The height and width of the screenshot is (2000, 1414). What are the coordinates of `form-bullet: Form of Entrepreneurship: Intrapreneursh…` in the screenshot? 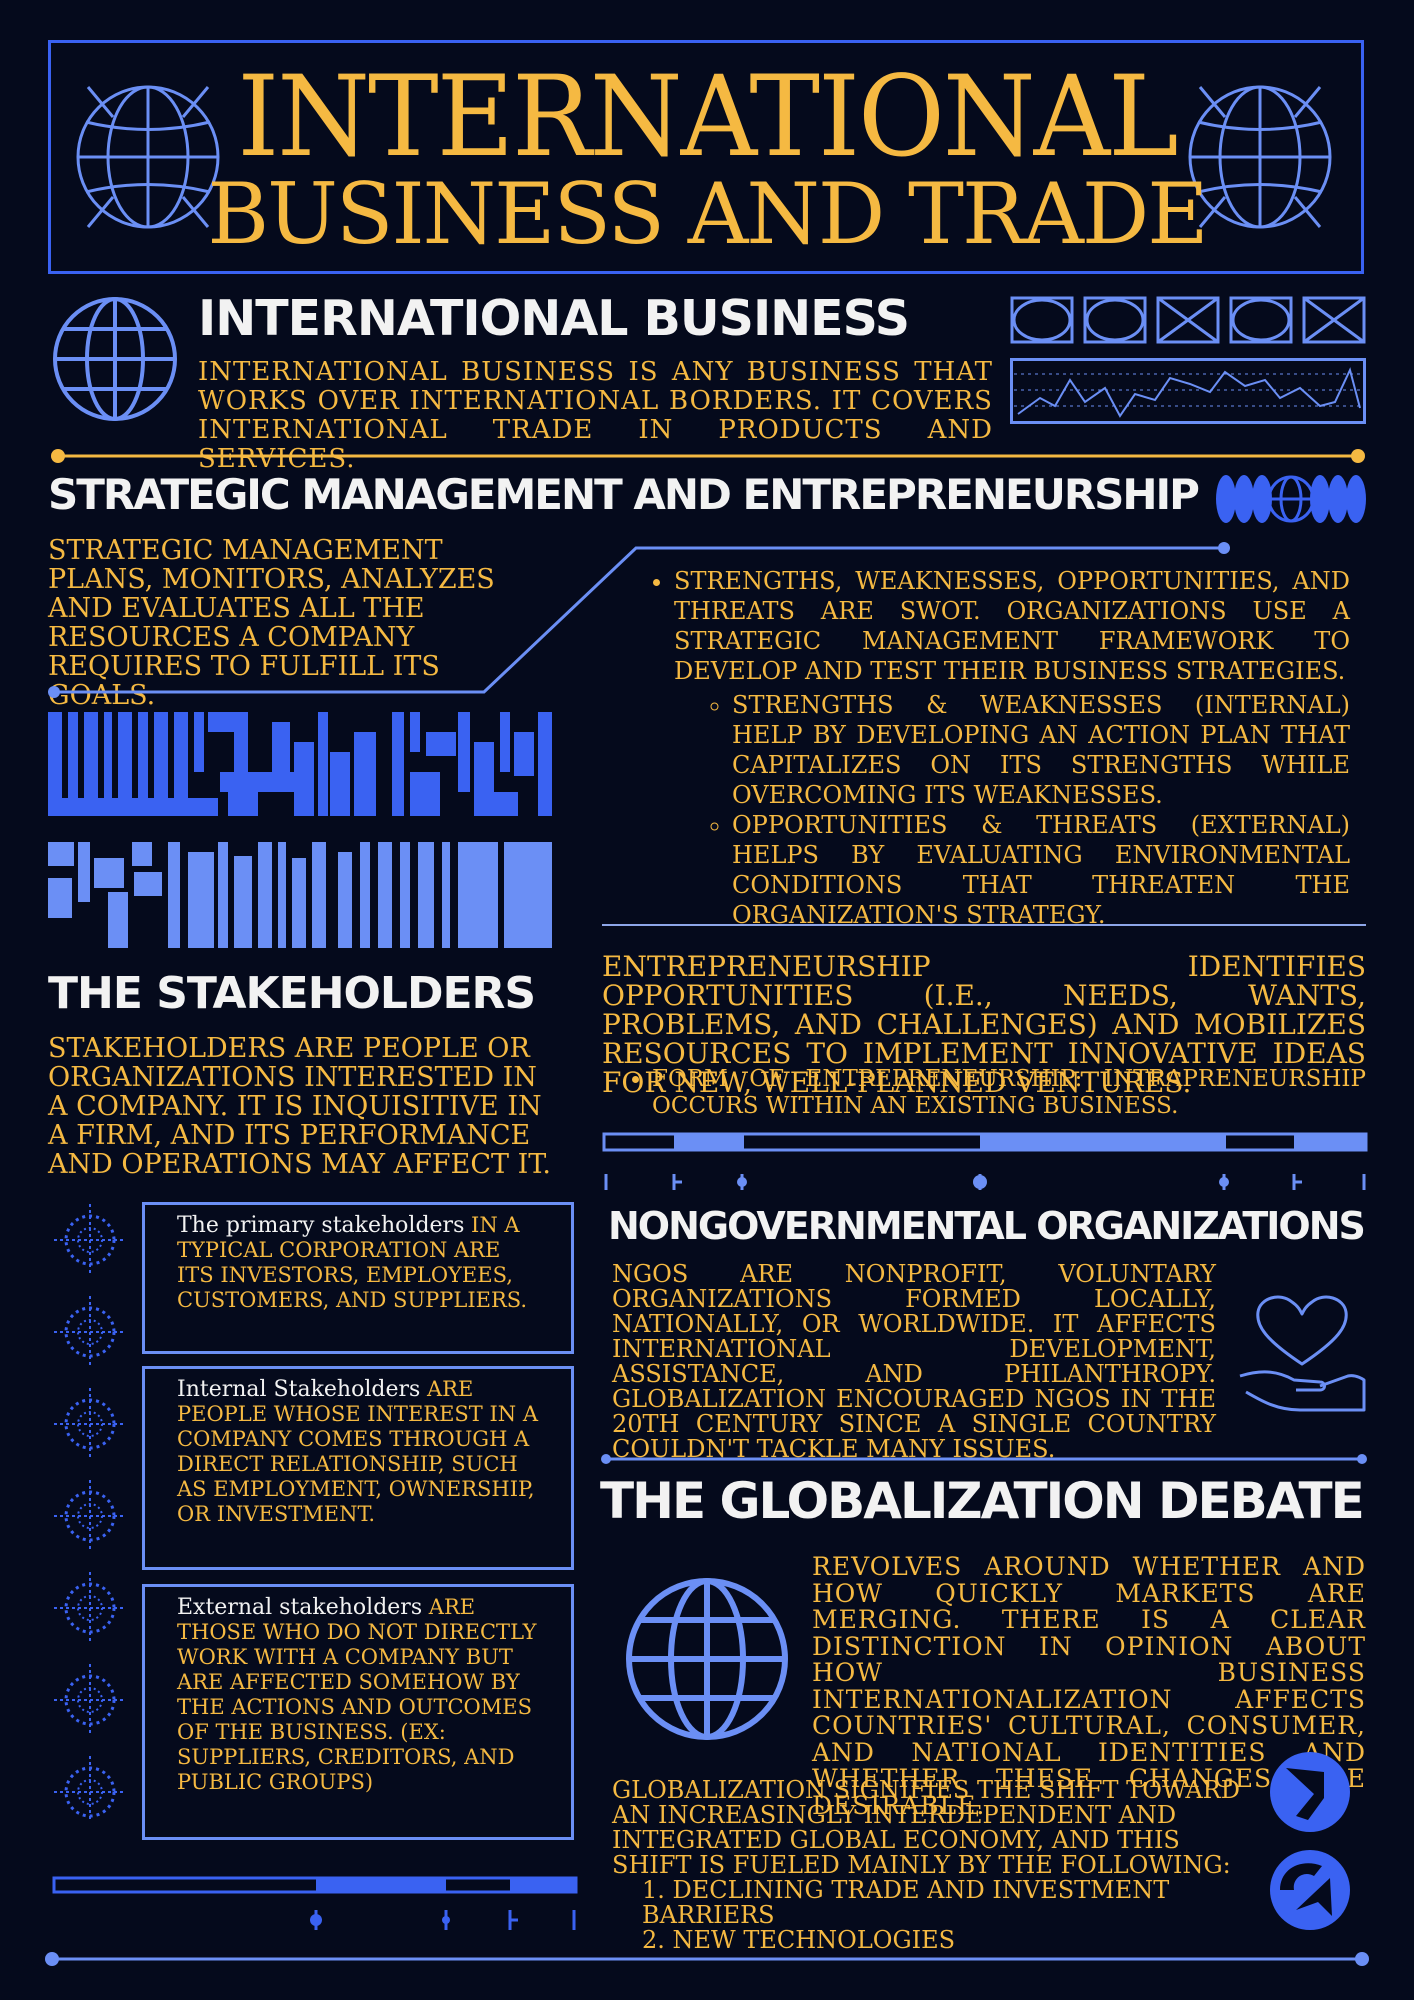 It's located at (1009, 1093).